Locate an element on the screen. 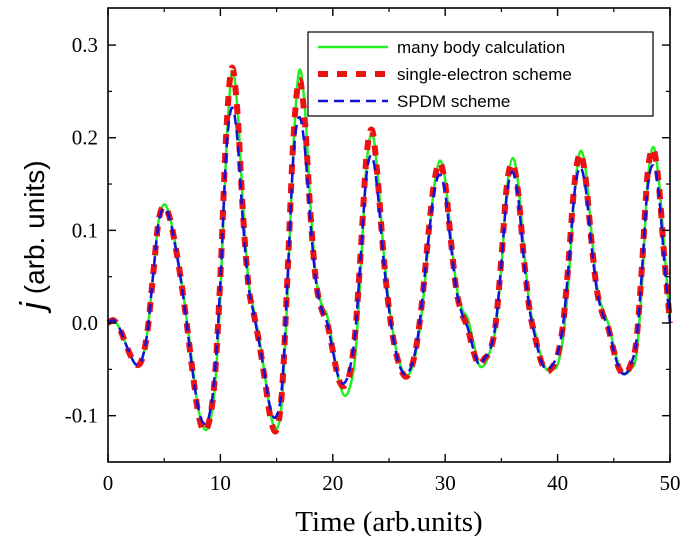 The height and width of the screenshot is (536, 697). y-axis-symbol: j is located at coordinates (33, 307).